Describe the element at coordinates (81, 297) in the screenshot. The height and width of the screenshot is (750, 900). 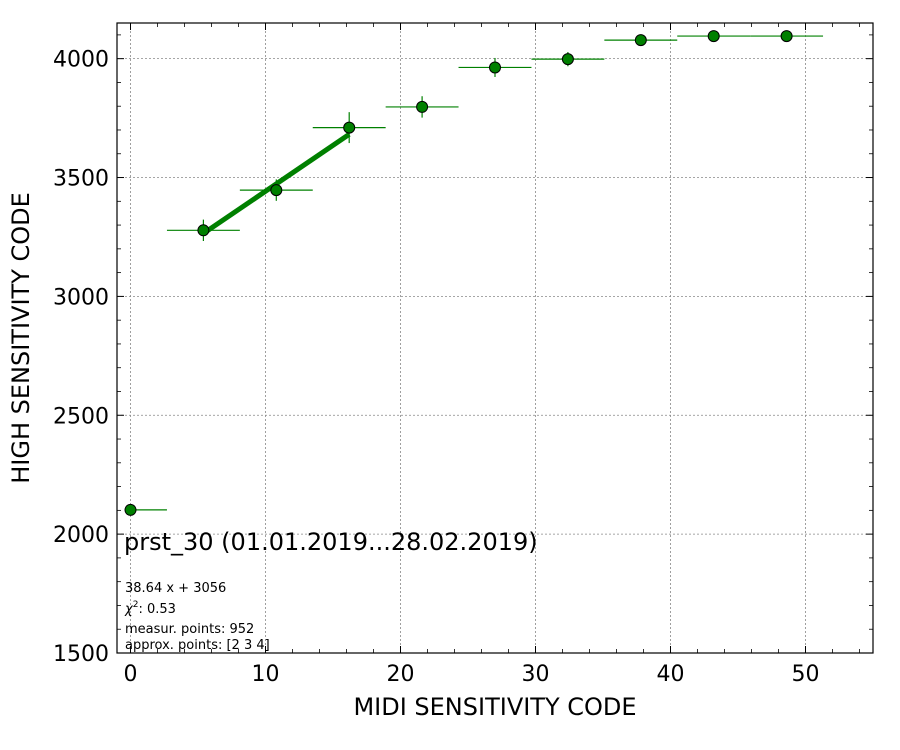
I see `y-tick-label: 3000` at that location.